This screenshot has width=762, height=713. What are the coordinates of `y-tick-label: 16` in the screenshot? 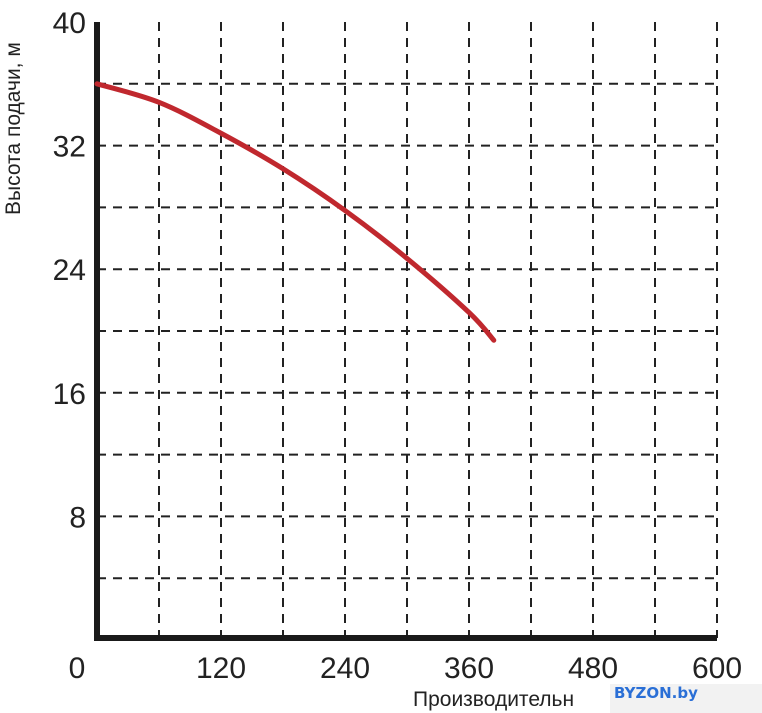 It's located at (69, 394).